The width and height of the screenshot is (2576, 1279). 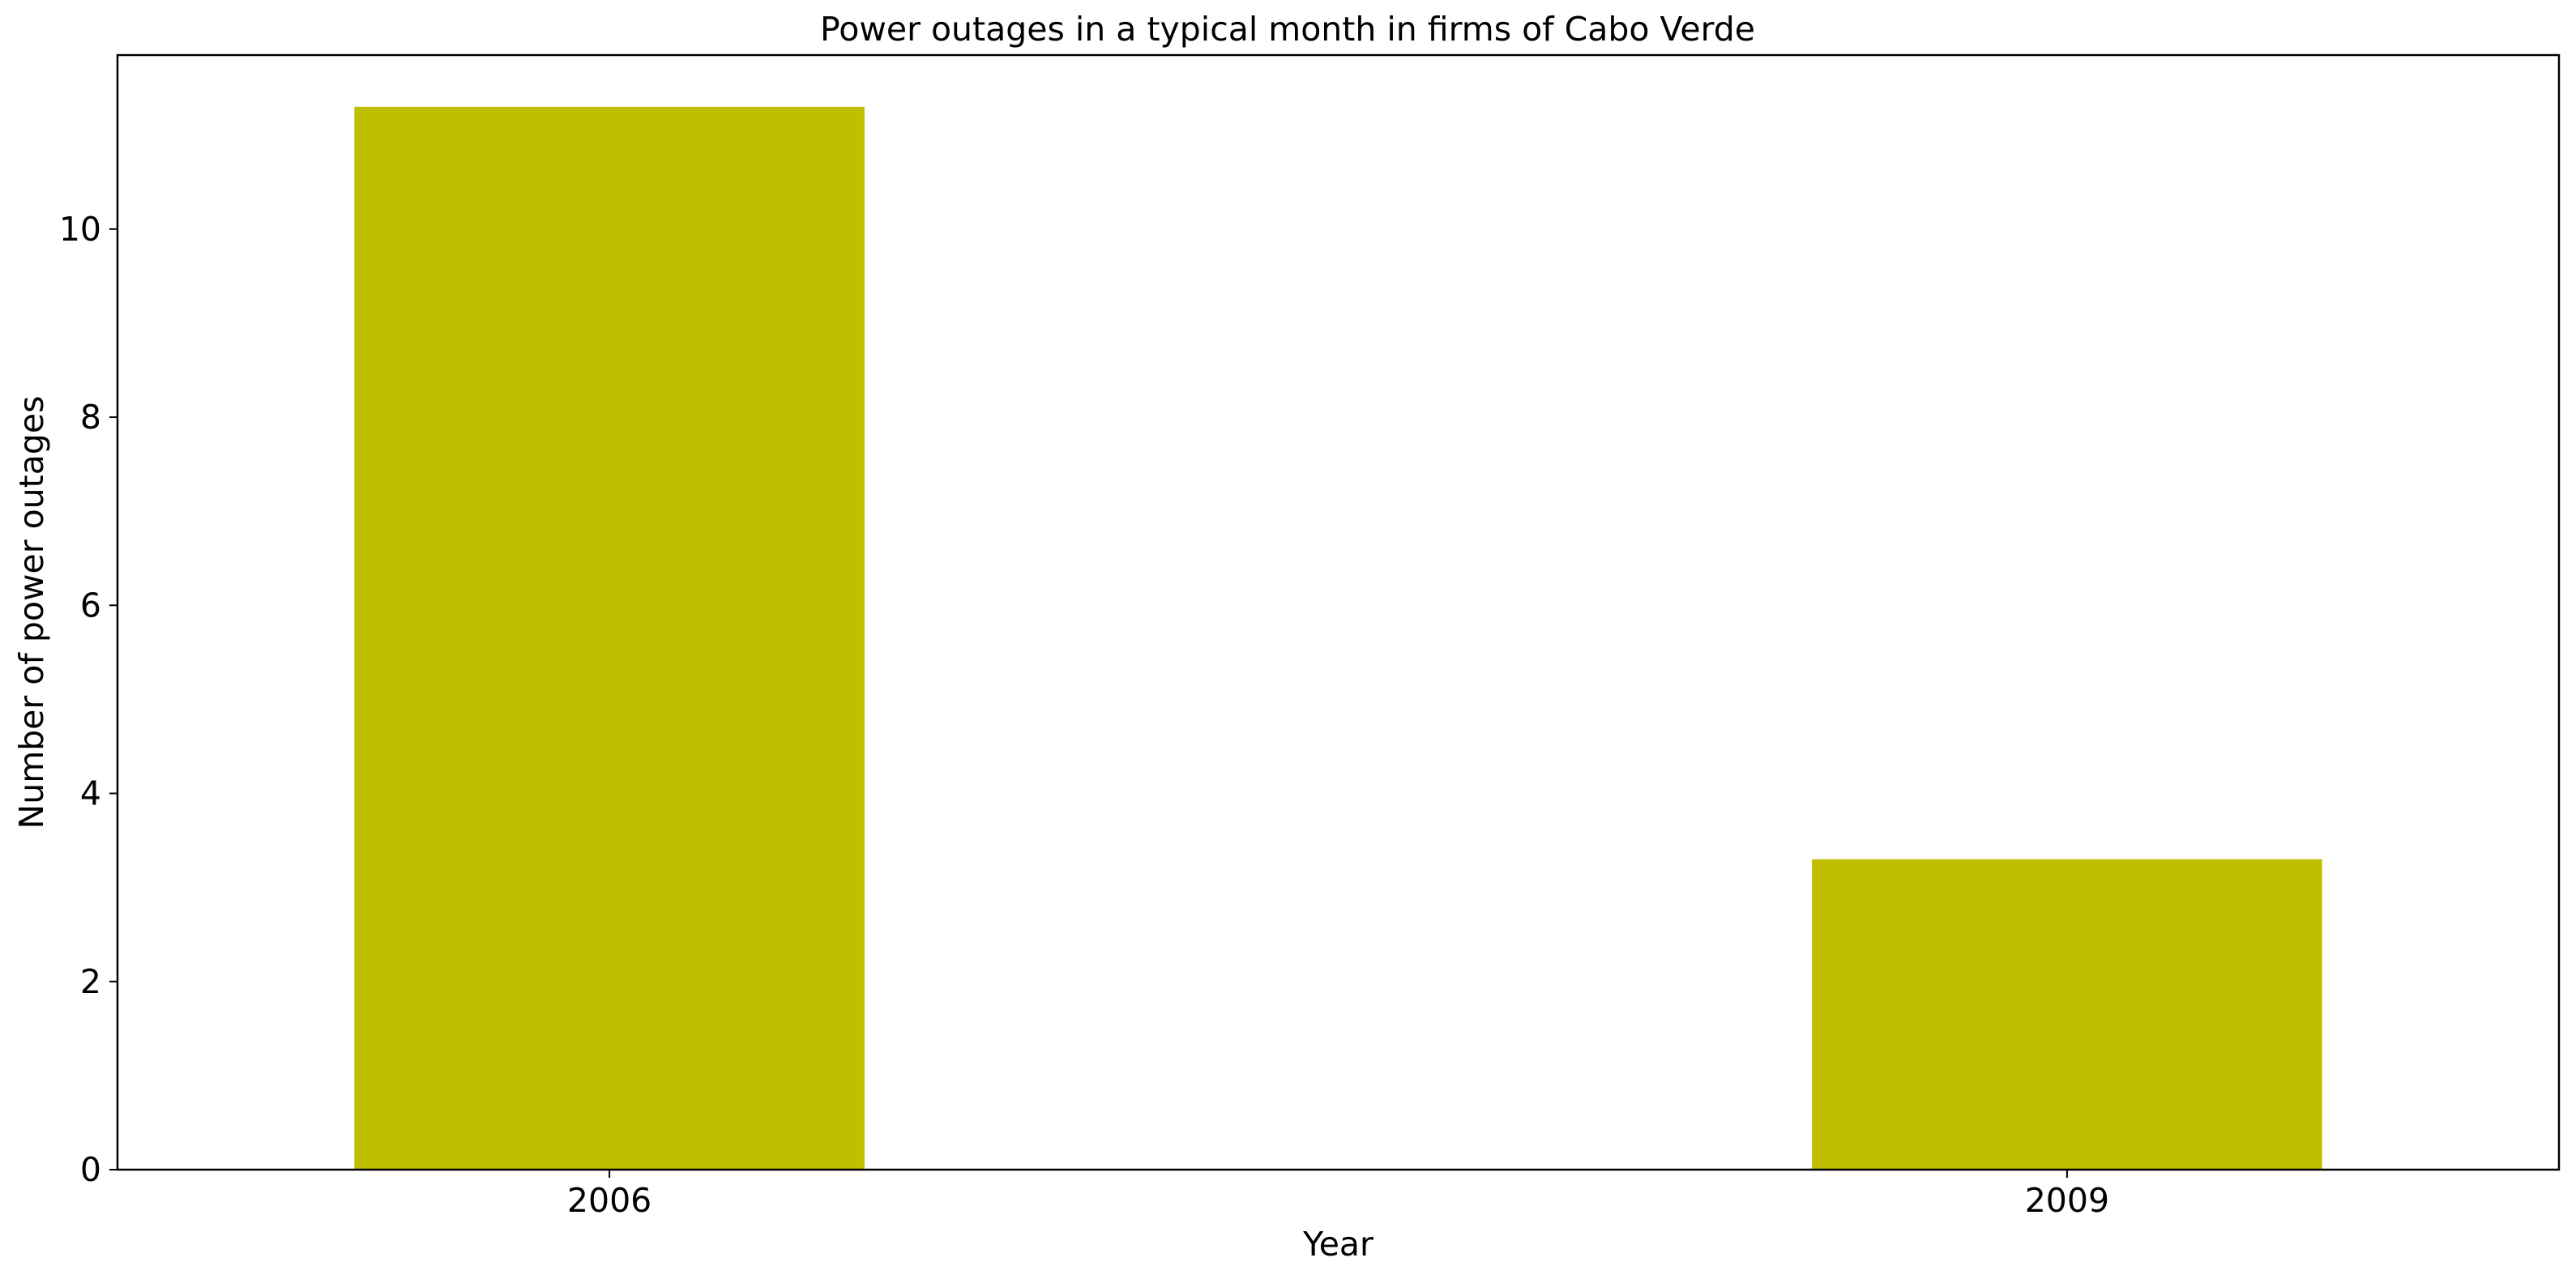 I want to click on bar-2009, so click(x=2067, y=1014).